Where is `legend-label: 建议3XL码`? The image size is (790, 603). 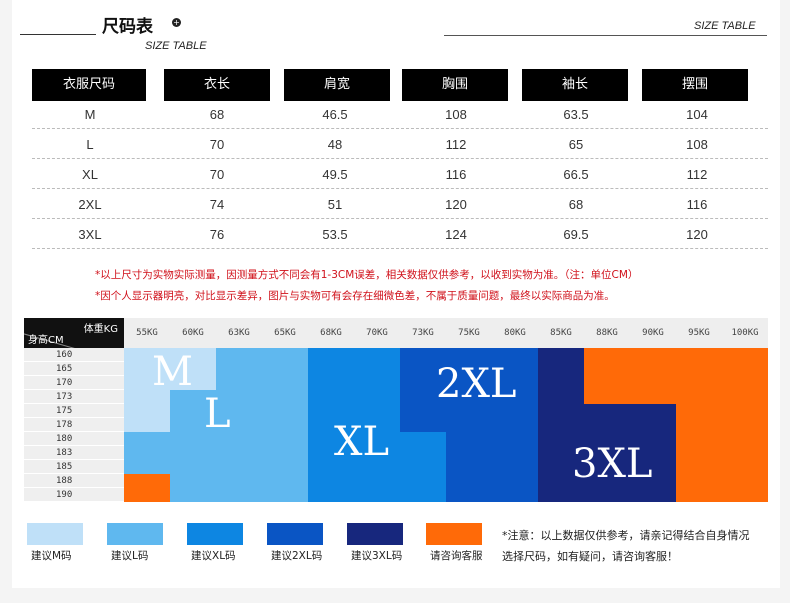
legend-label: 建议3XL码 is located at coordinates (377, 556).